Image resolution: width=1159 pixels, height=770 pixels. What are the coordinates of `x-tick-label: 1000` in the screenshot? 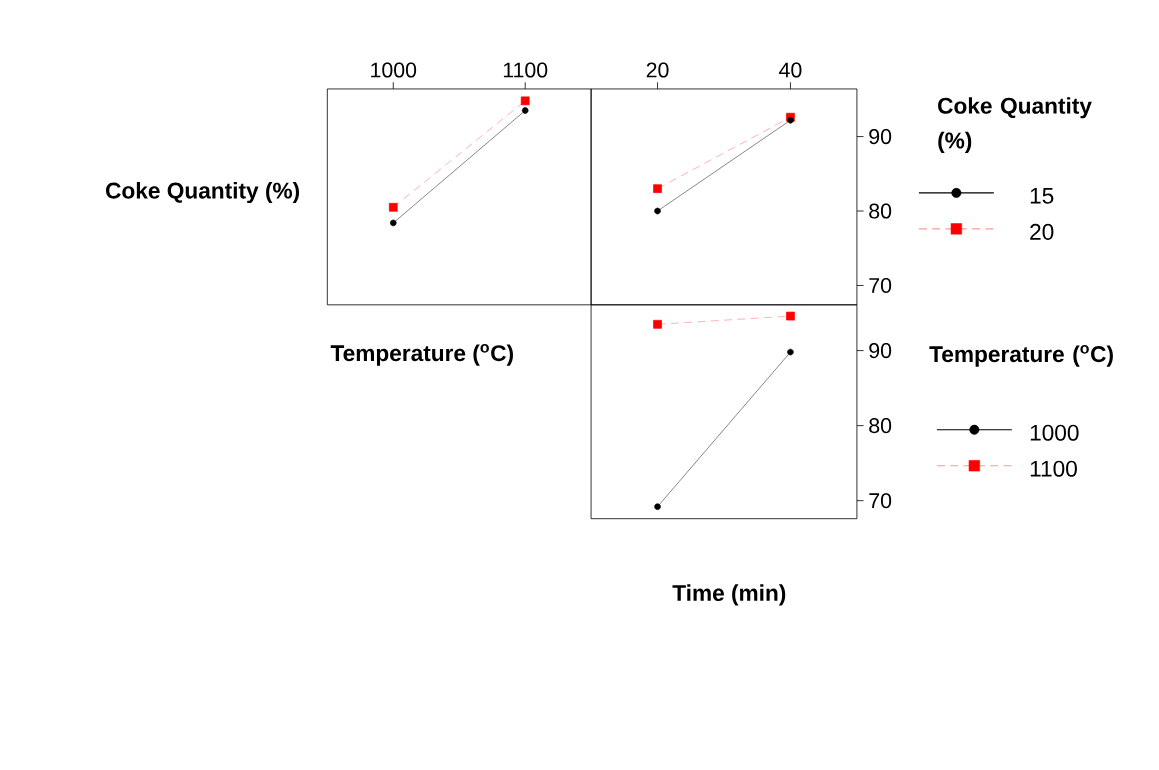 It's located at (394, 70).